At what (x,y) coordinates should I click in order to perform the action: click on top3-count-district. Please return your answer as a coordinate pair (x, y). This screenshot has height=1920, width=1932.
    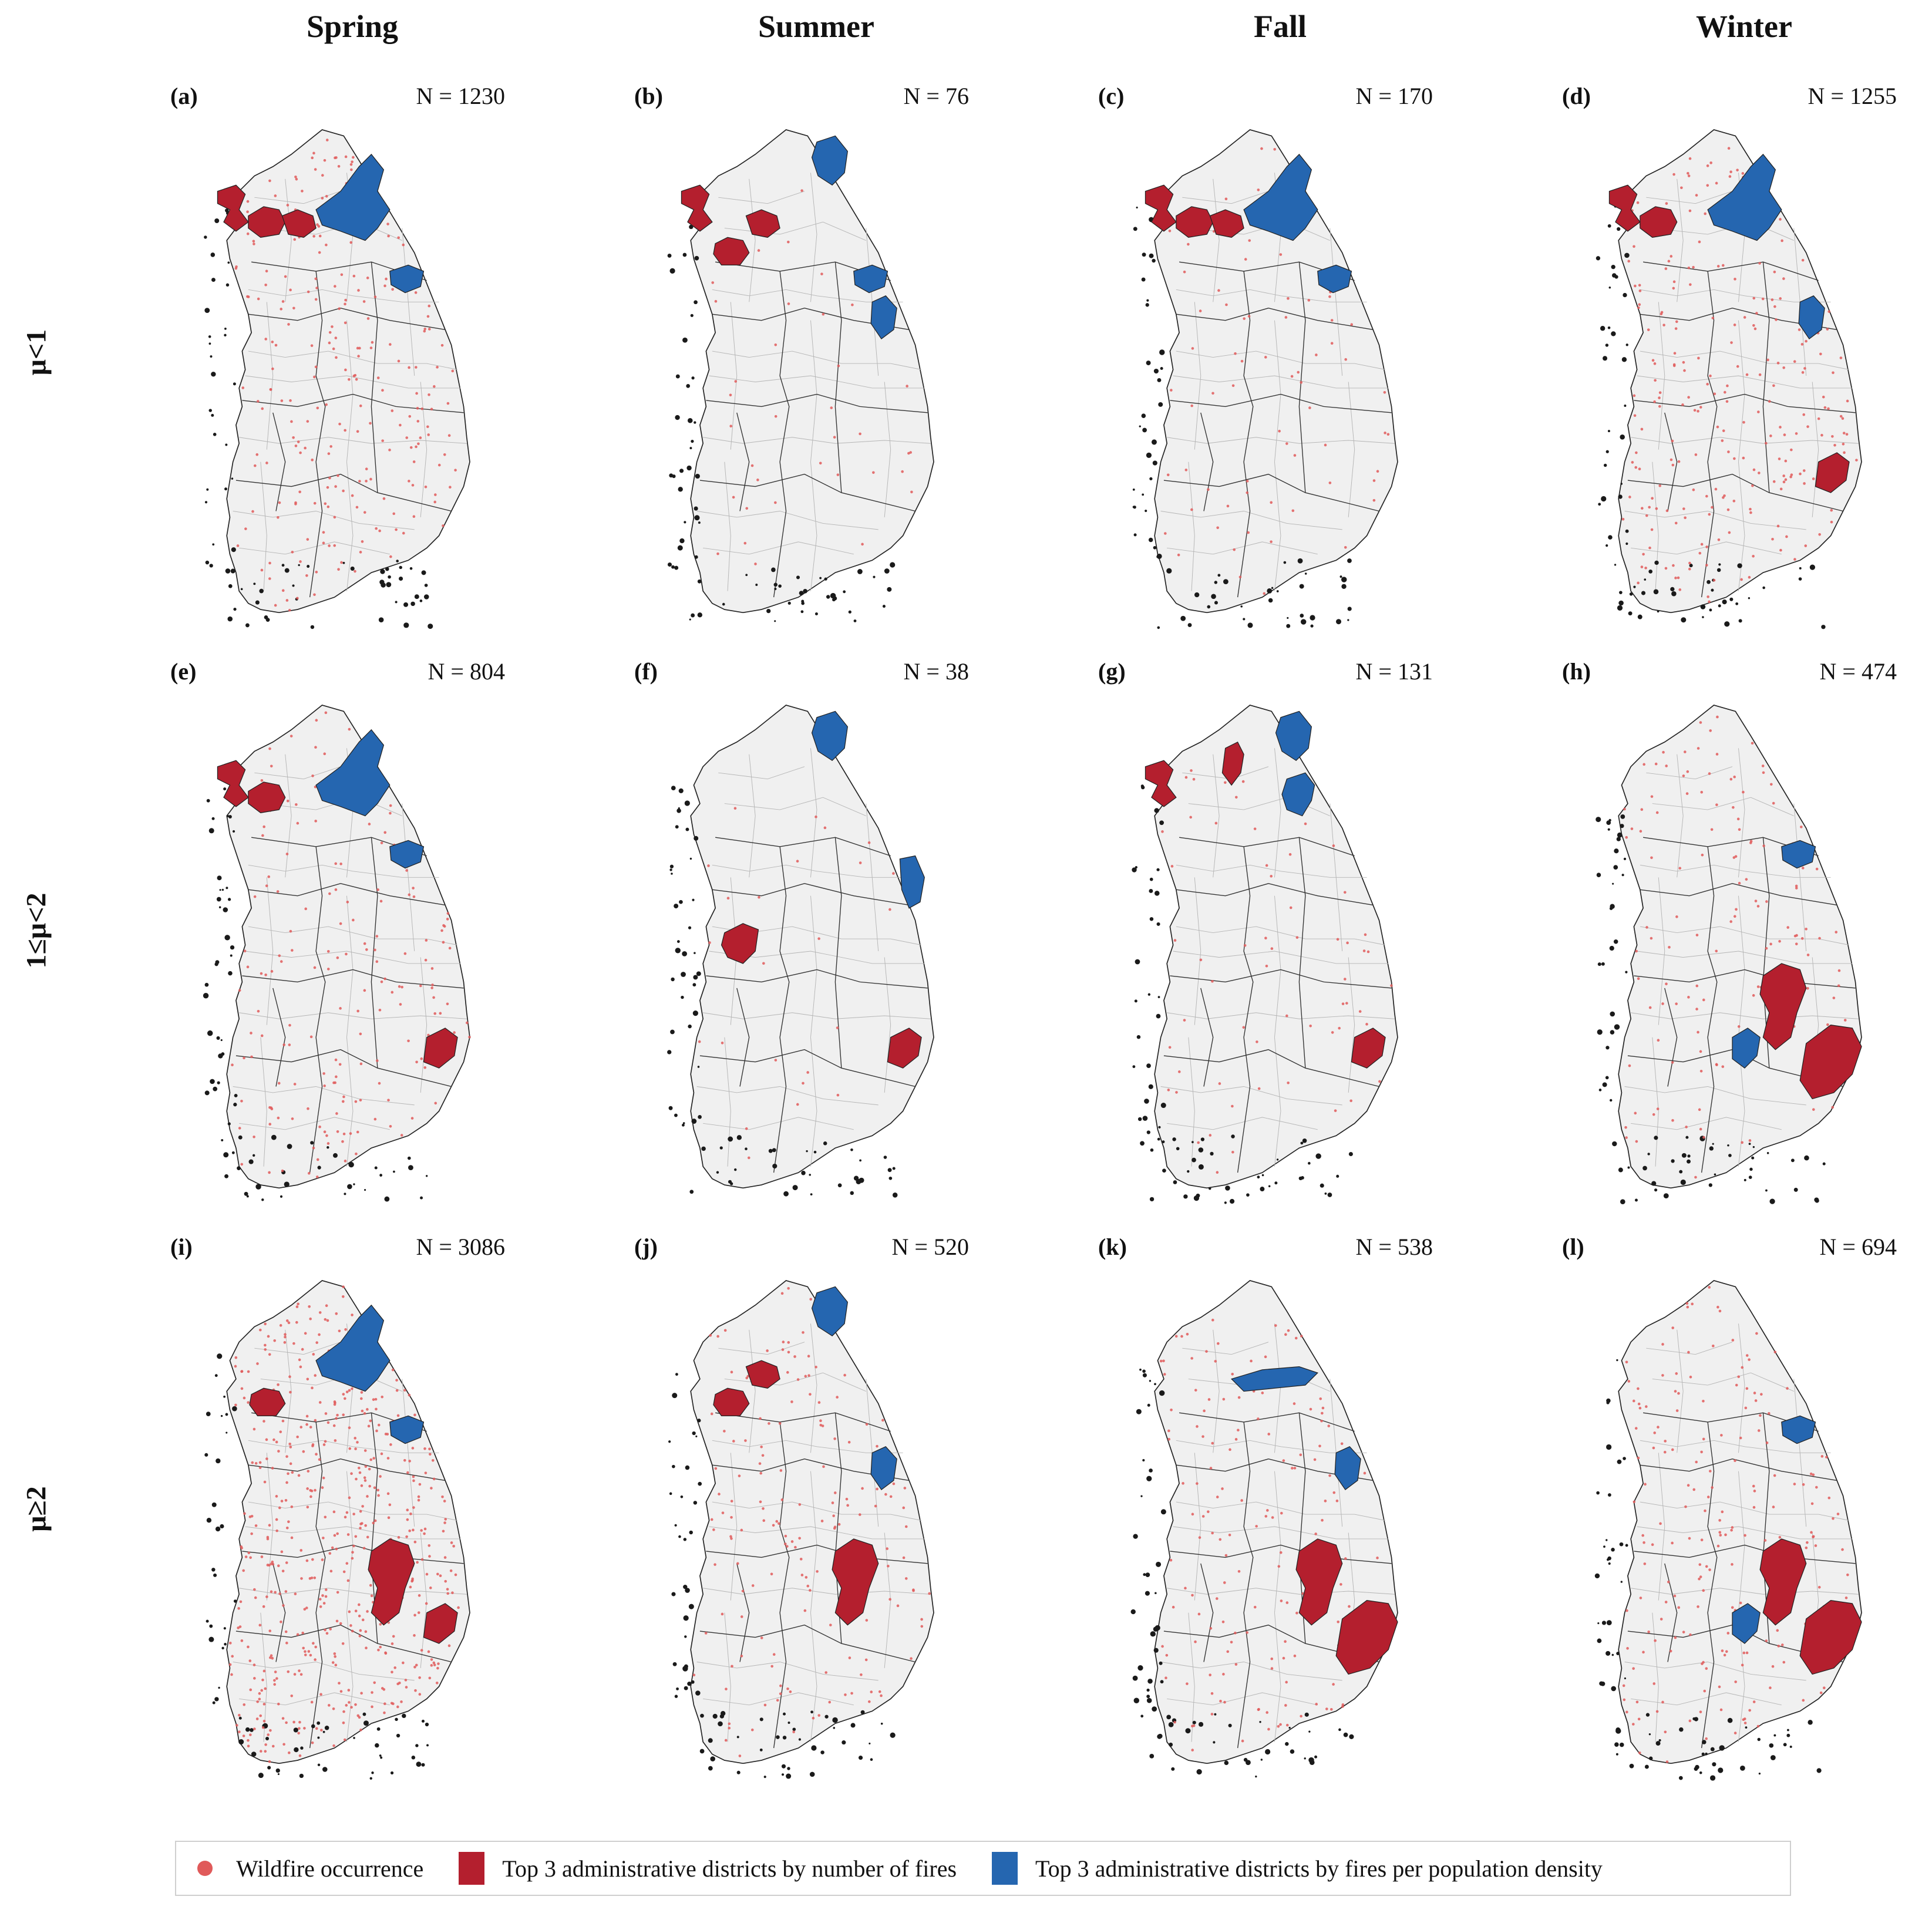
    Looking at the image, I should click on (762, 223).